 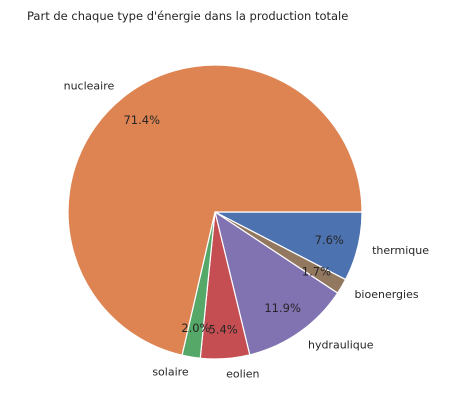 What do you see at coordinates (282, 308) in the screenshot?
I see `slice-percent-hydraulique: 11.9%` at bounding box center [282, 308].